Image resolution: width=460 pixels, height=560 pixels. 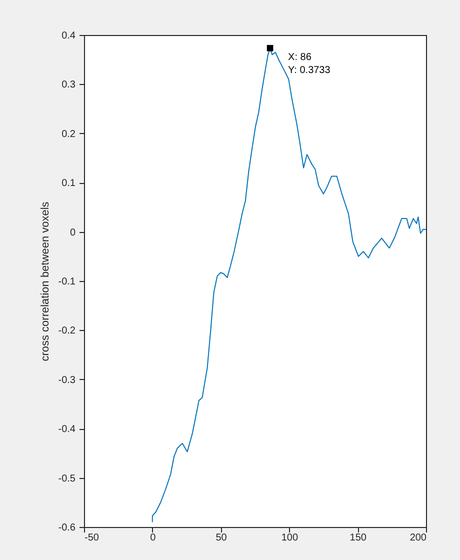 What do you see at coordinates (69, 85) in the screenshot?
I see `y-tick-label: 0.3` at bounding box center [69, 85].